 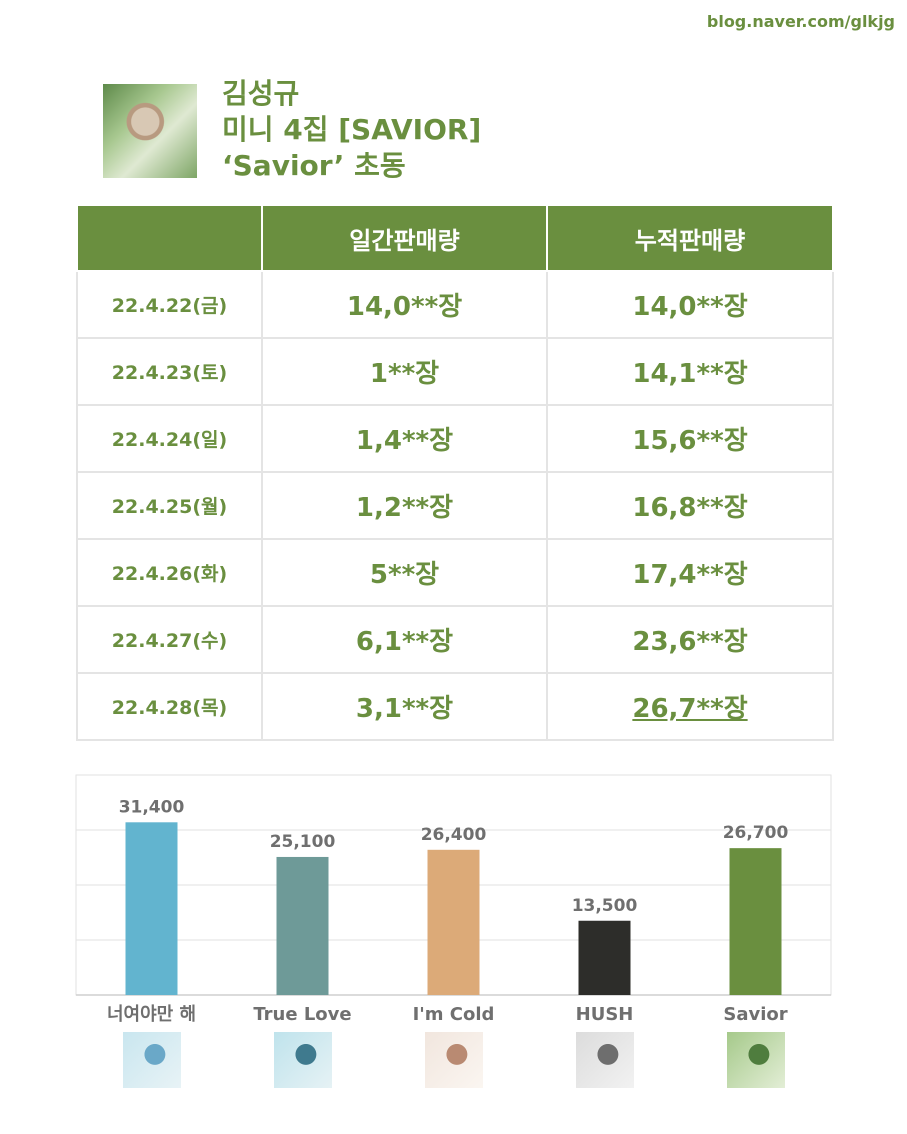 What do you see at coordinates (605, 906) in the screenshot?
I see `data-label: 13,500` at bounding box center [605, 906].